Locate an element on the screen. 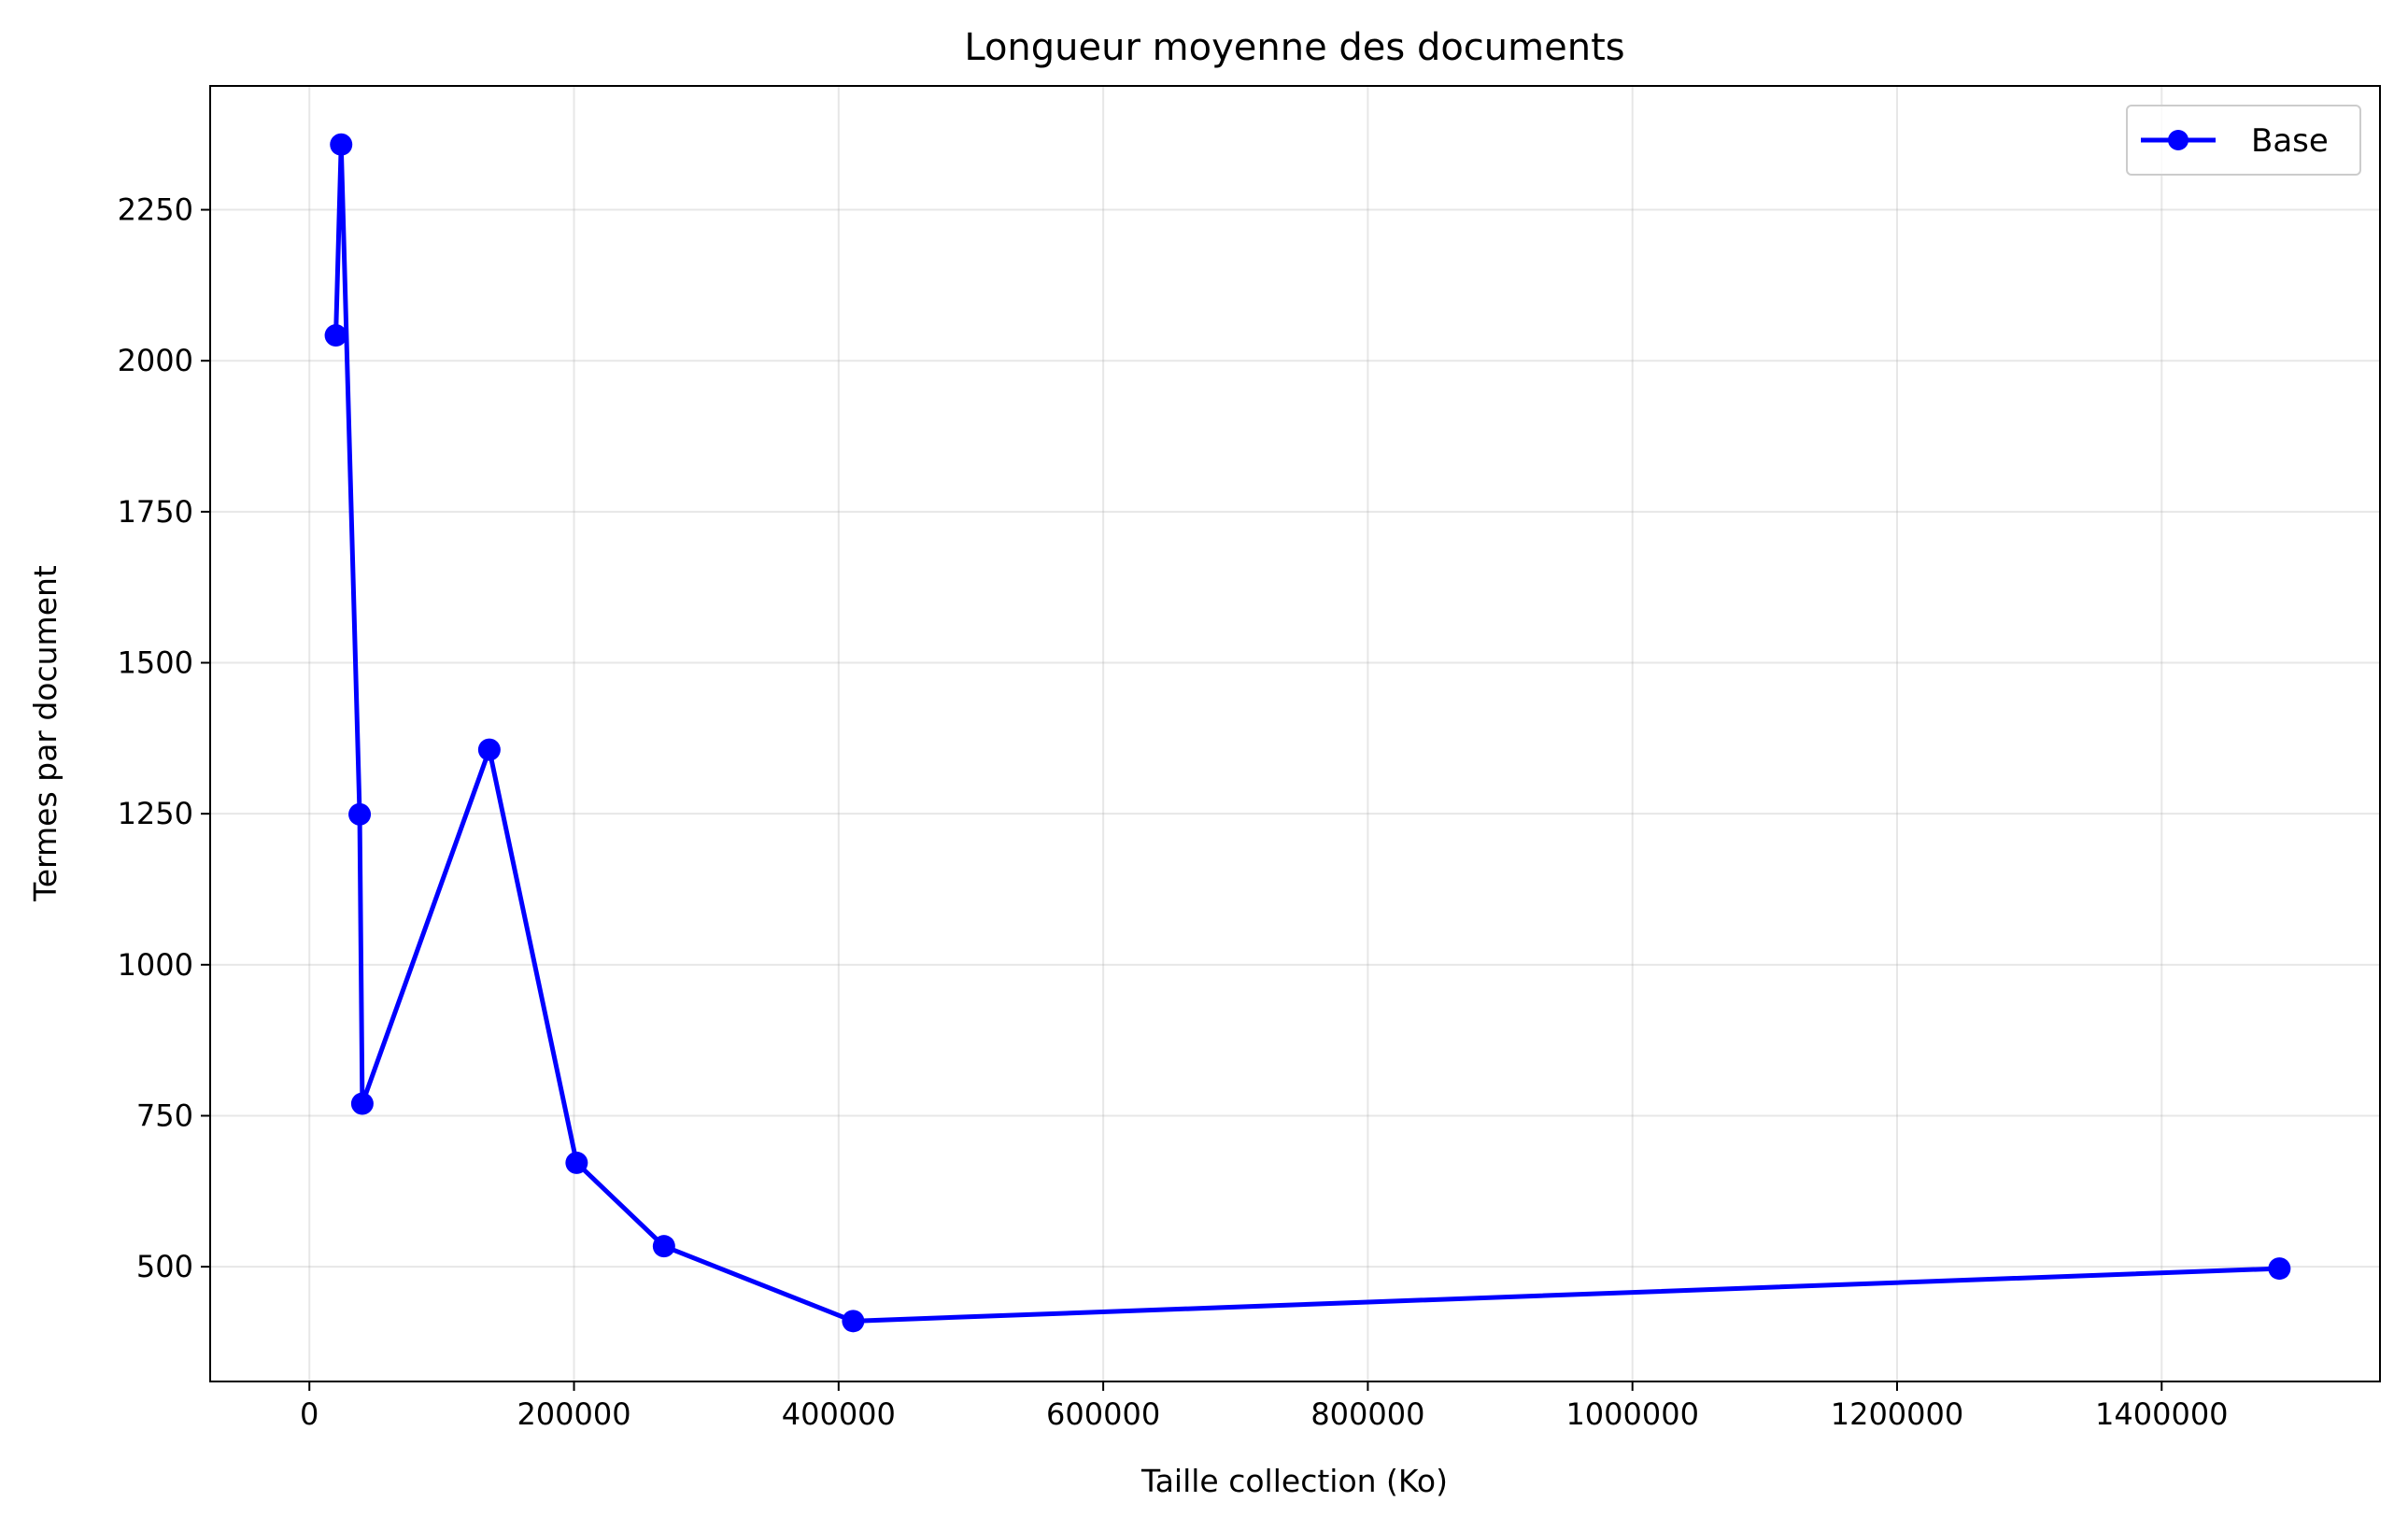 The image size is (2408, 1530). x-axis-label: Taille collection (Ko) is located at coordinates (1294, 1481).